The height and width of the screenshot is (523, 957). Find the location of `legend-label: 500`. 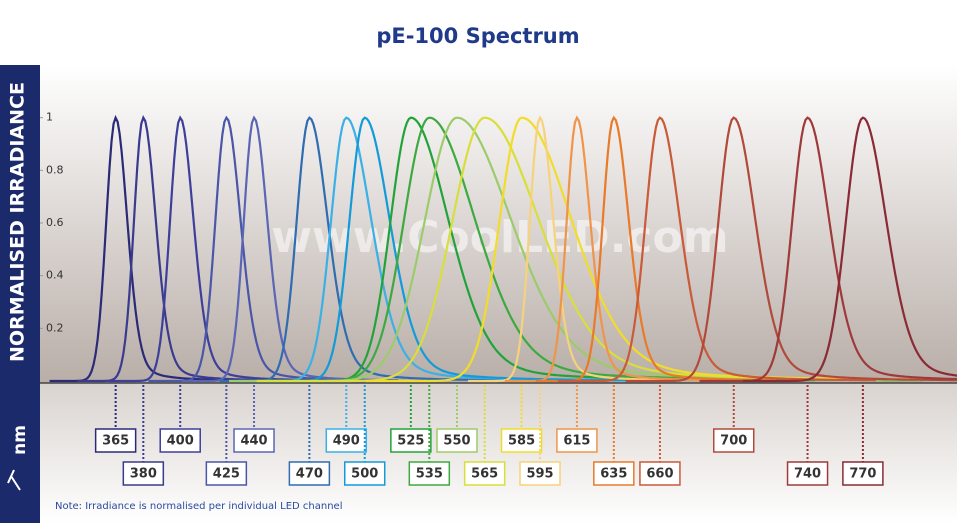

legend-label: 500 is located at coordinates (364, 474).